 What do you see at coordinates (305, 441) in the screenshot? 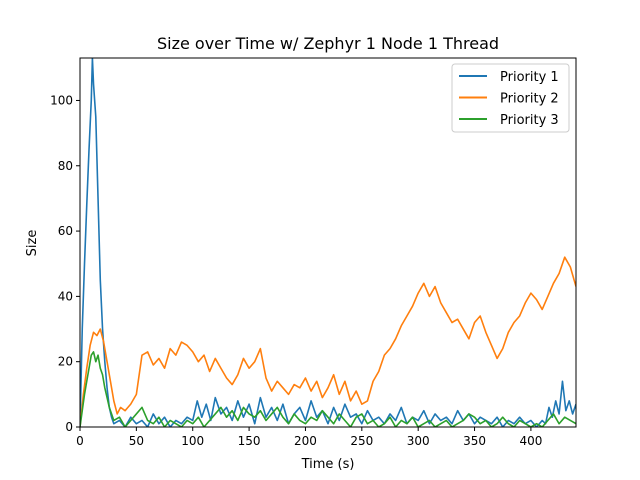
I see `x-tick-label: 200` at bounding box center [305, 441].